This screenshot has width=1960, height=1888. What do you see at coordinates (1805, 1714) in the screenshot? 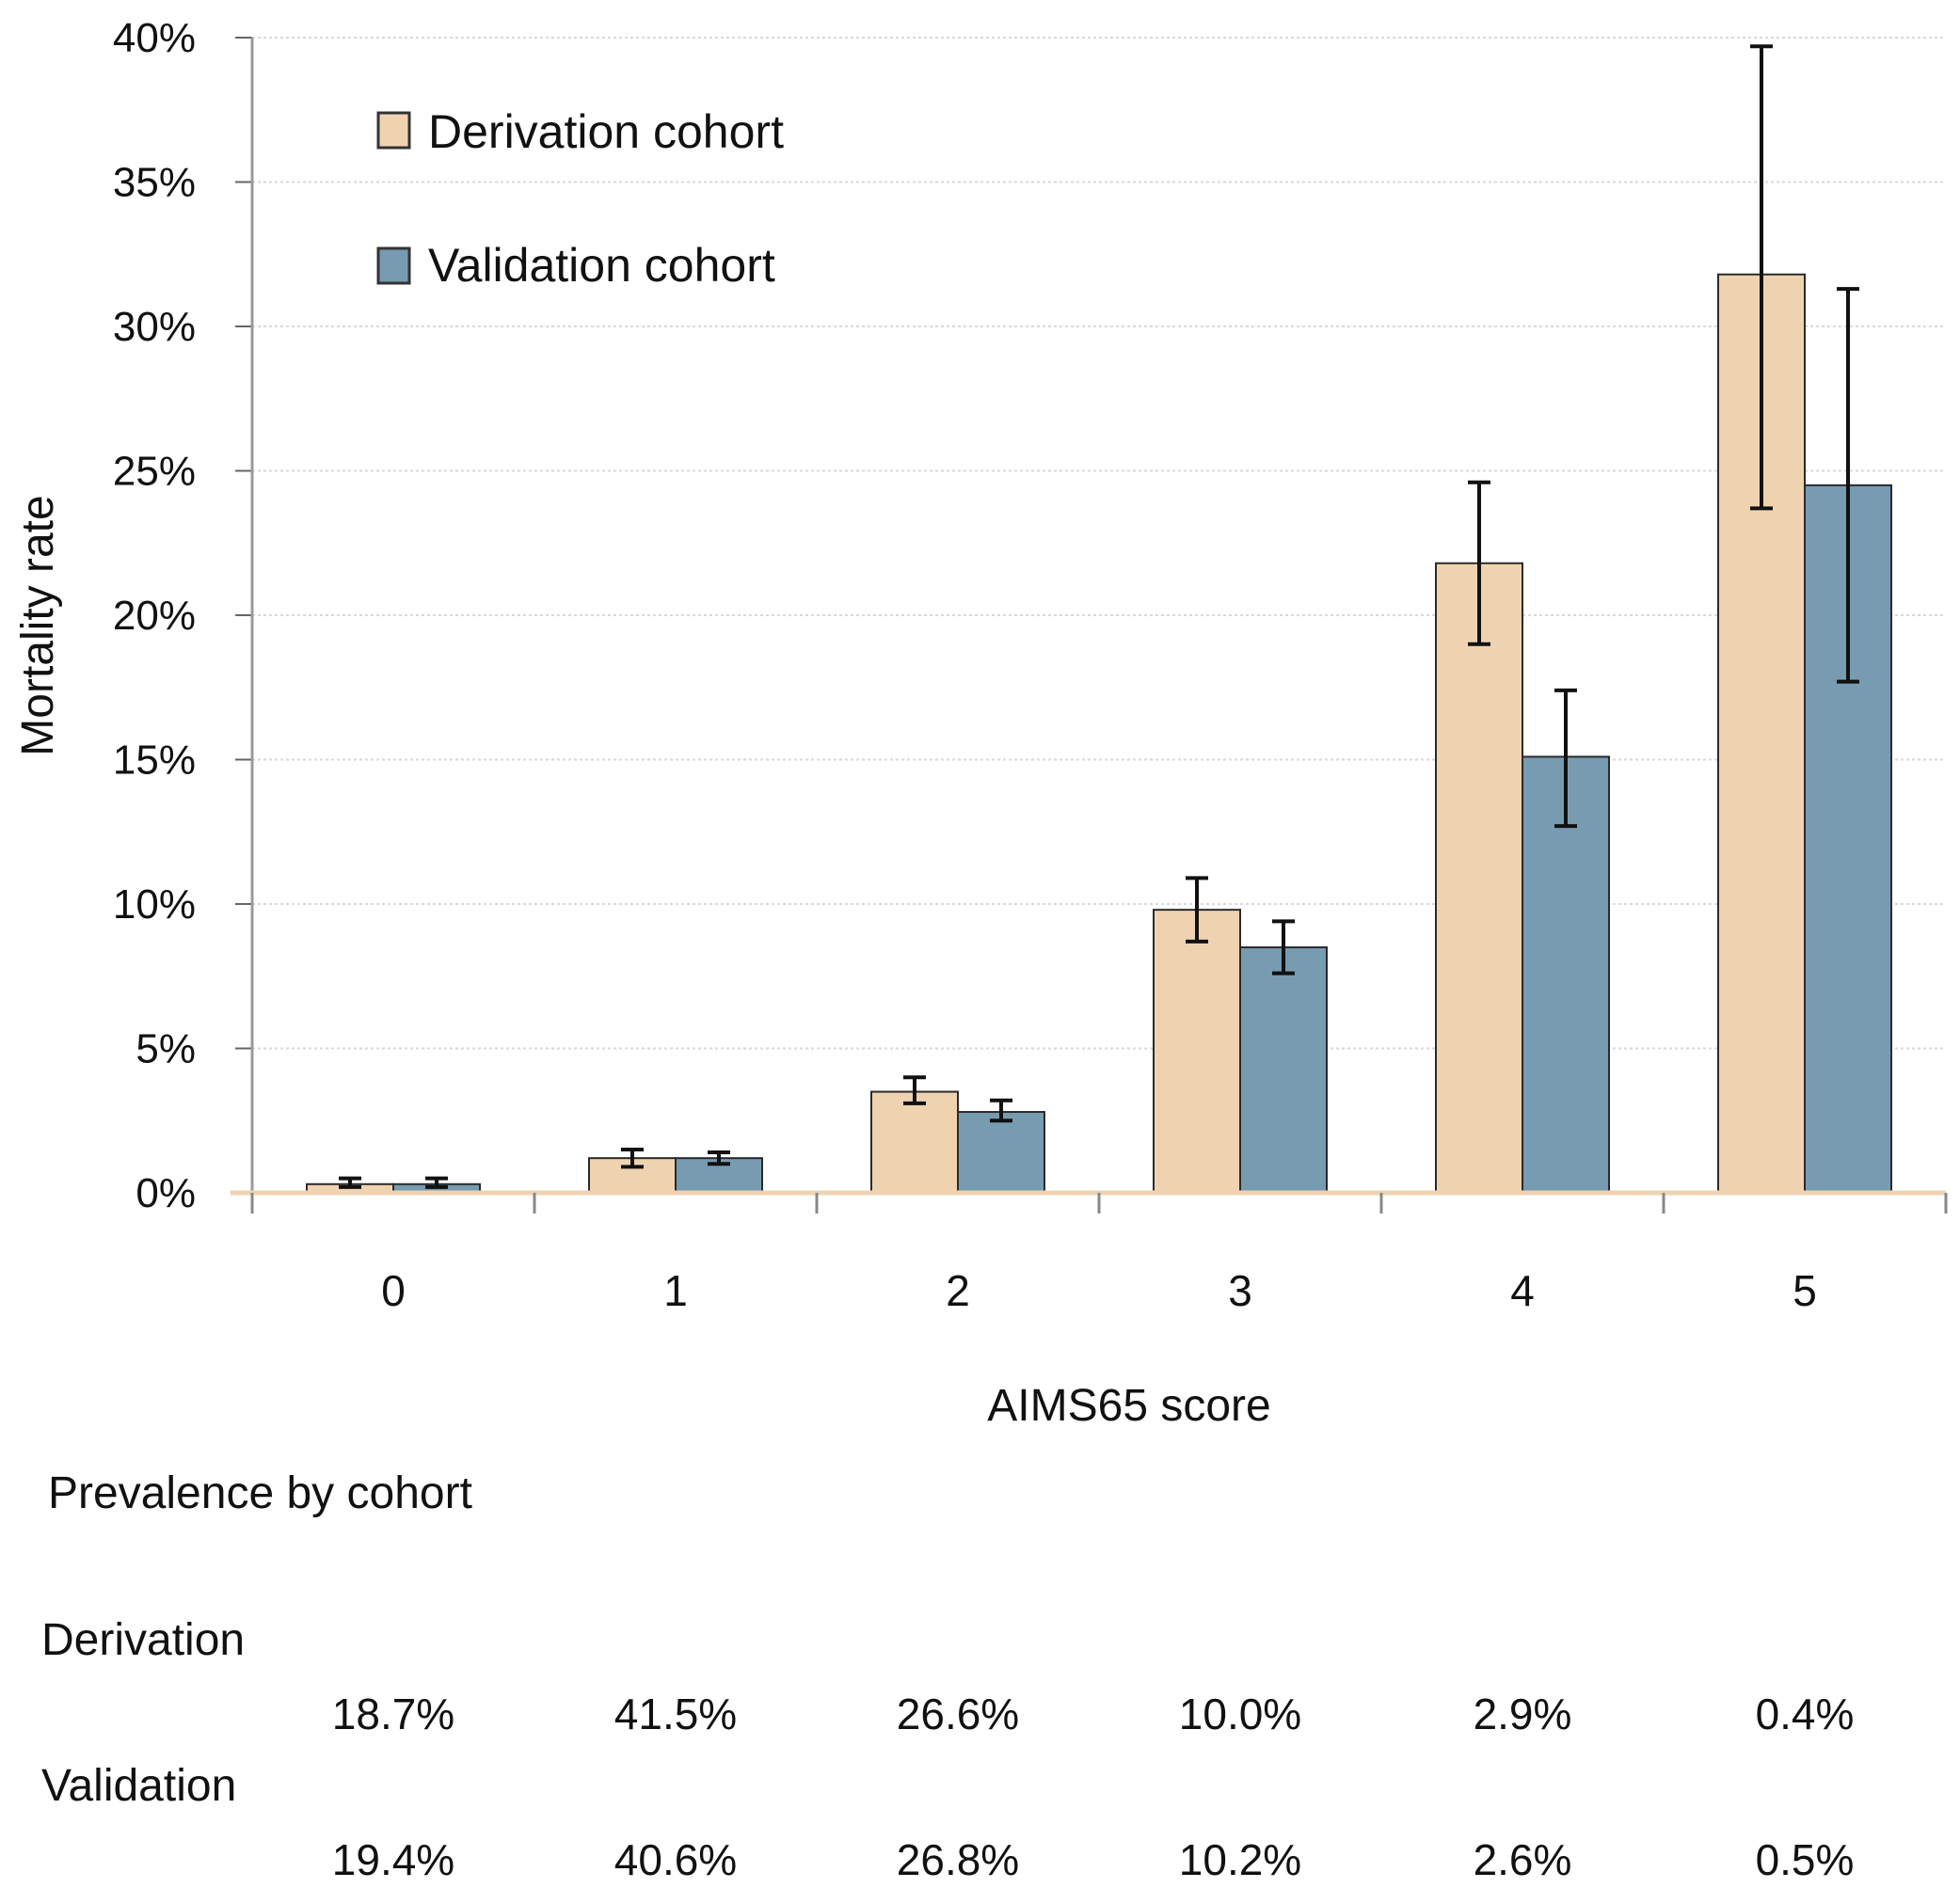
I see `prevalence-cell-derivation: 0.4%` at bounding box center [1805, 1714].